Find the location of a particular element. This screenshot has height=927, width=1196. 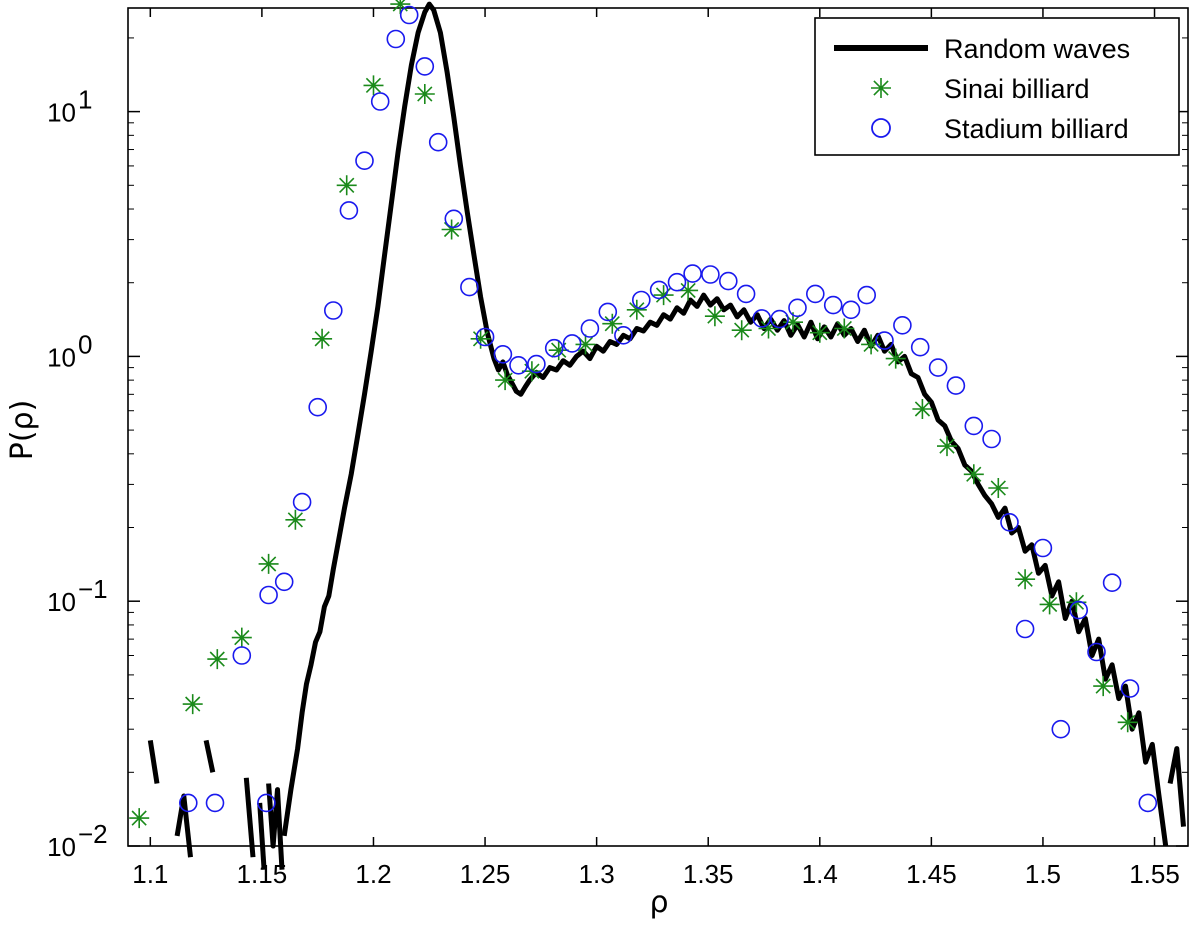

legend-star-marker is located at coordinates (881, 88).